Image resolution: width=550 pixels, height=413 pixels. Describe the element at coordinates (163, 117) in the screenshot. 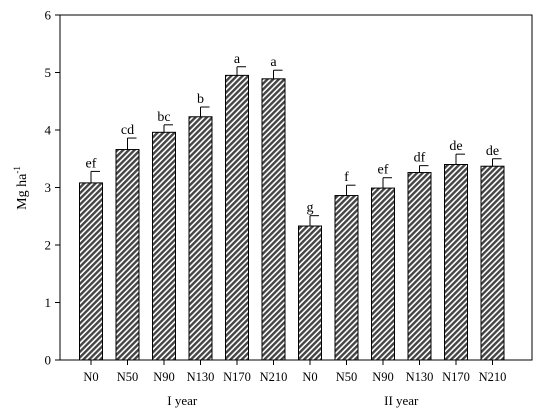

I see `significance-label: bc` at that location.